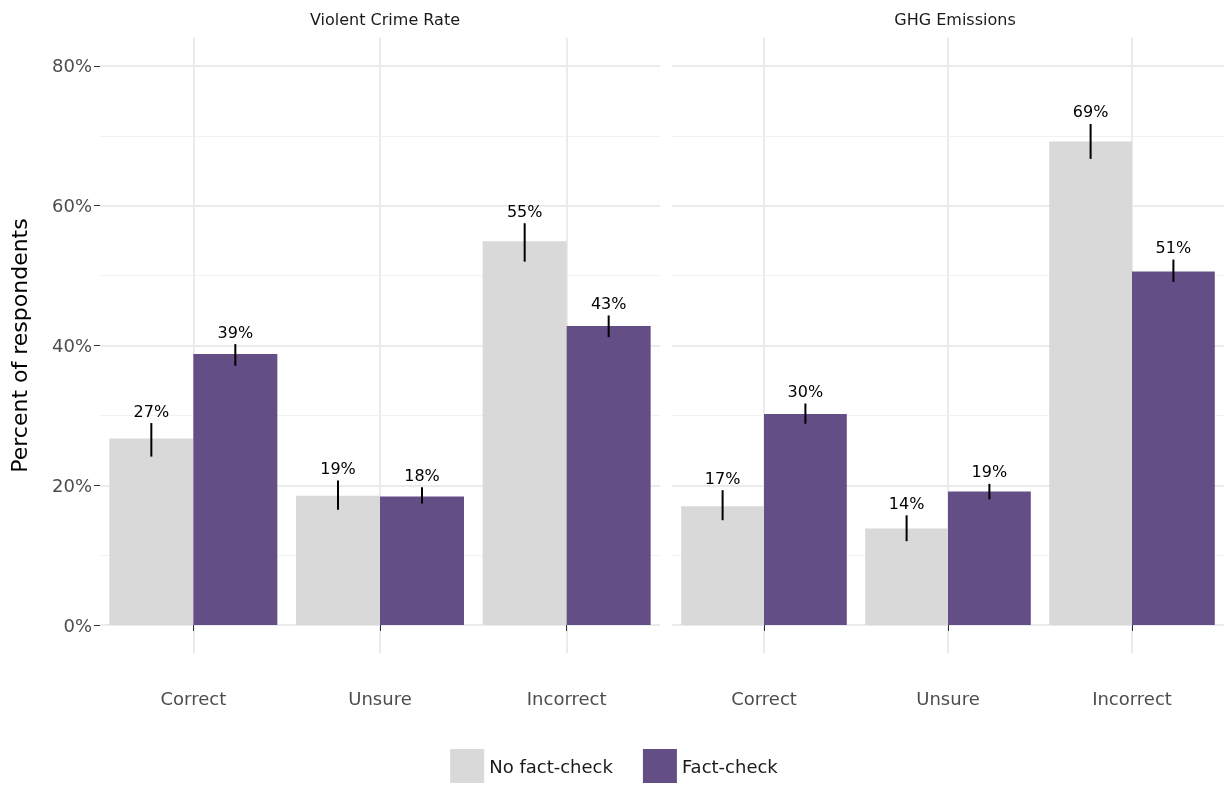 This screenshot has width=1228, height=790. I want to click on data-label: 18%, so click(422, 475).